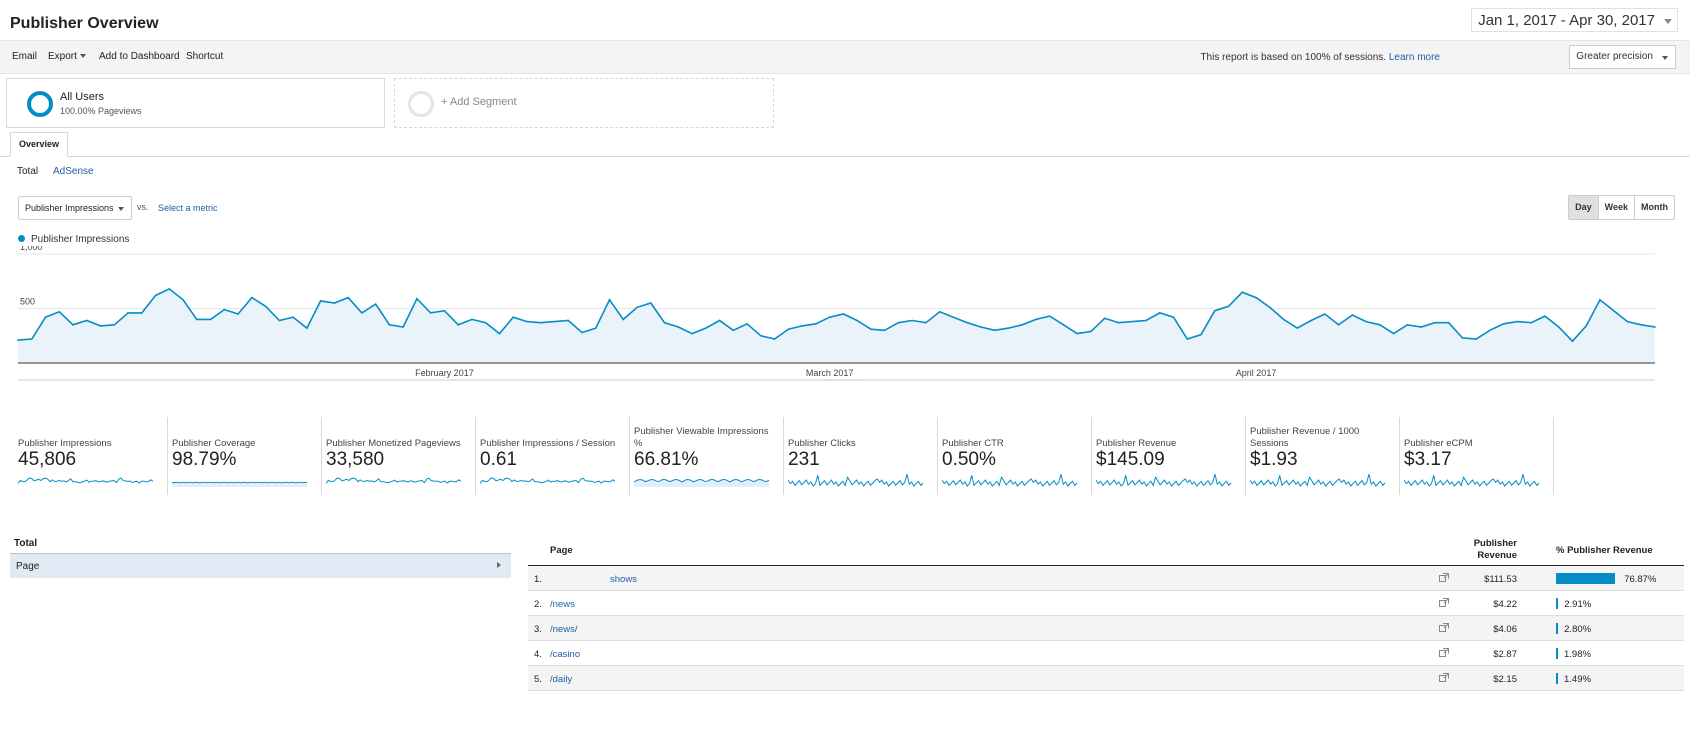 The height and width of the screenshot is (739, 1693). I want to click on export-button: Export, so click(67, 56).